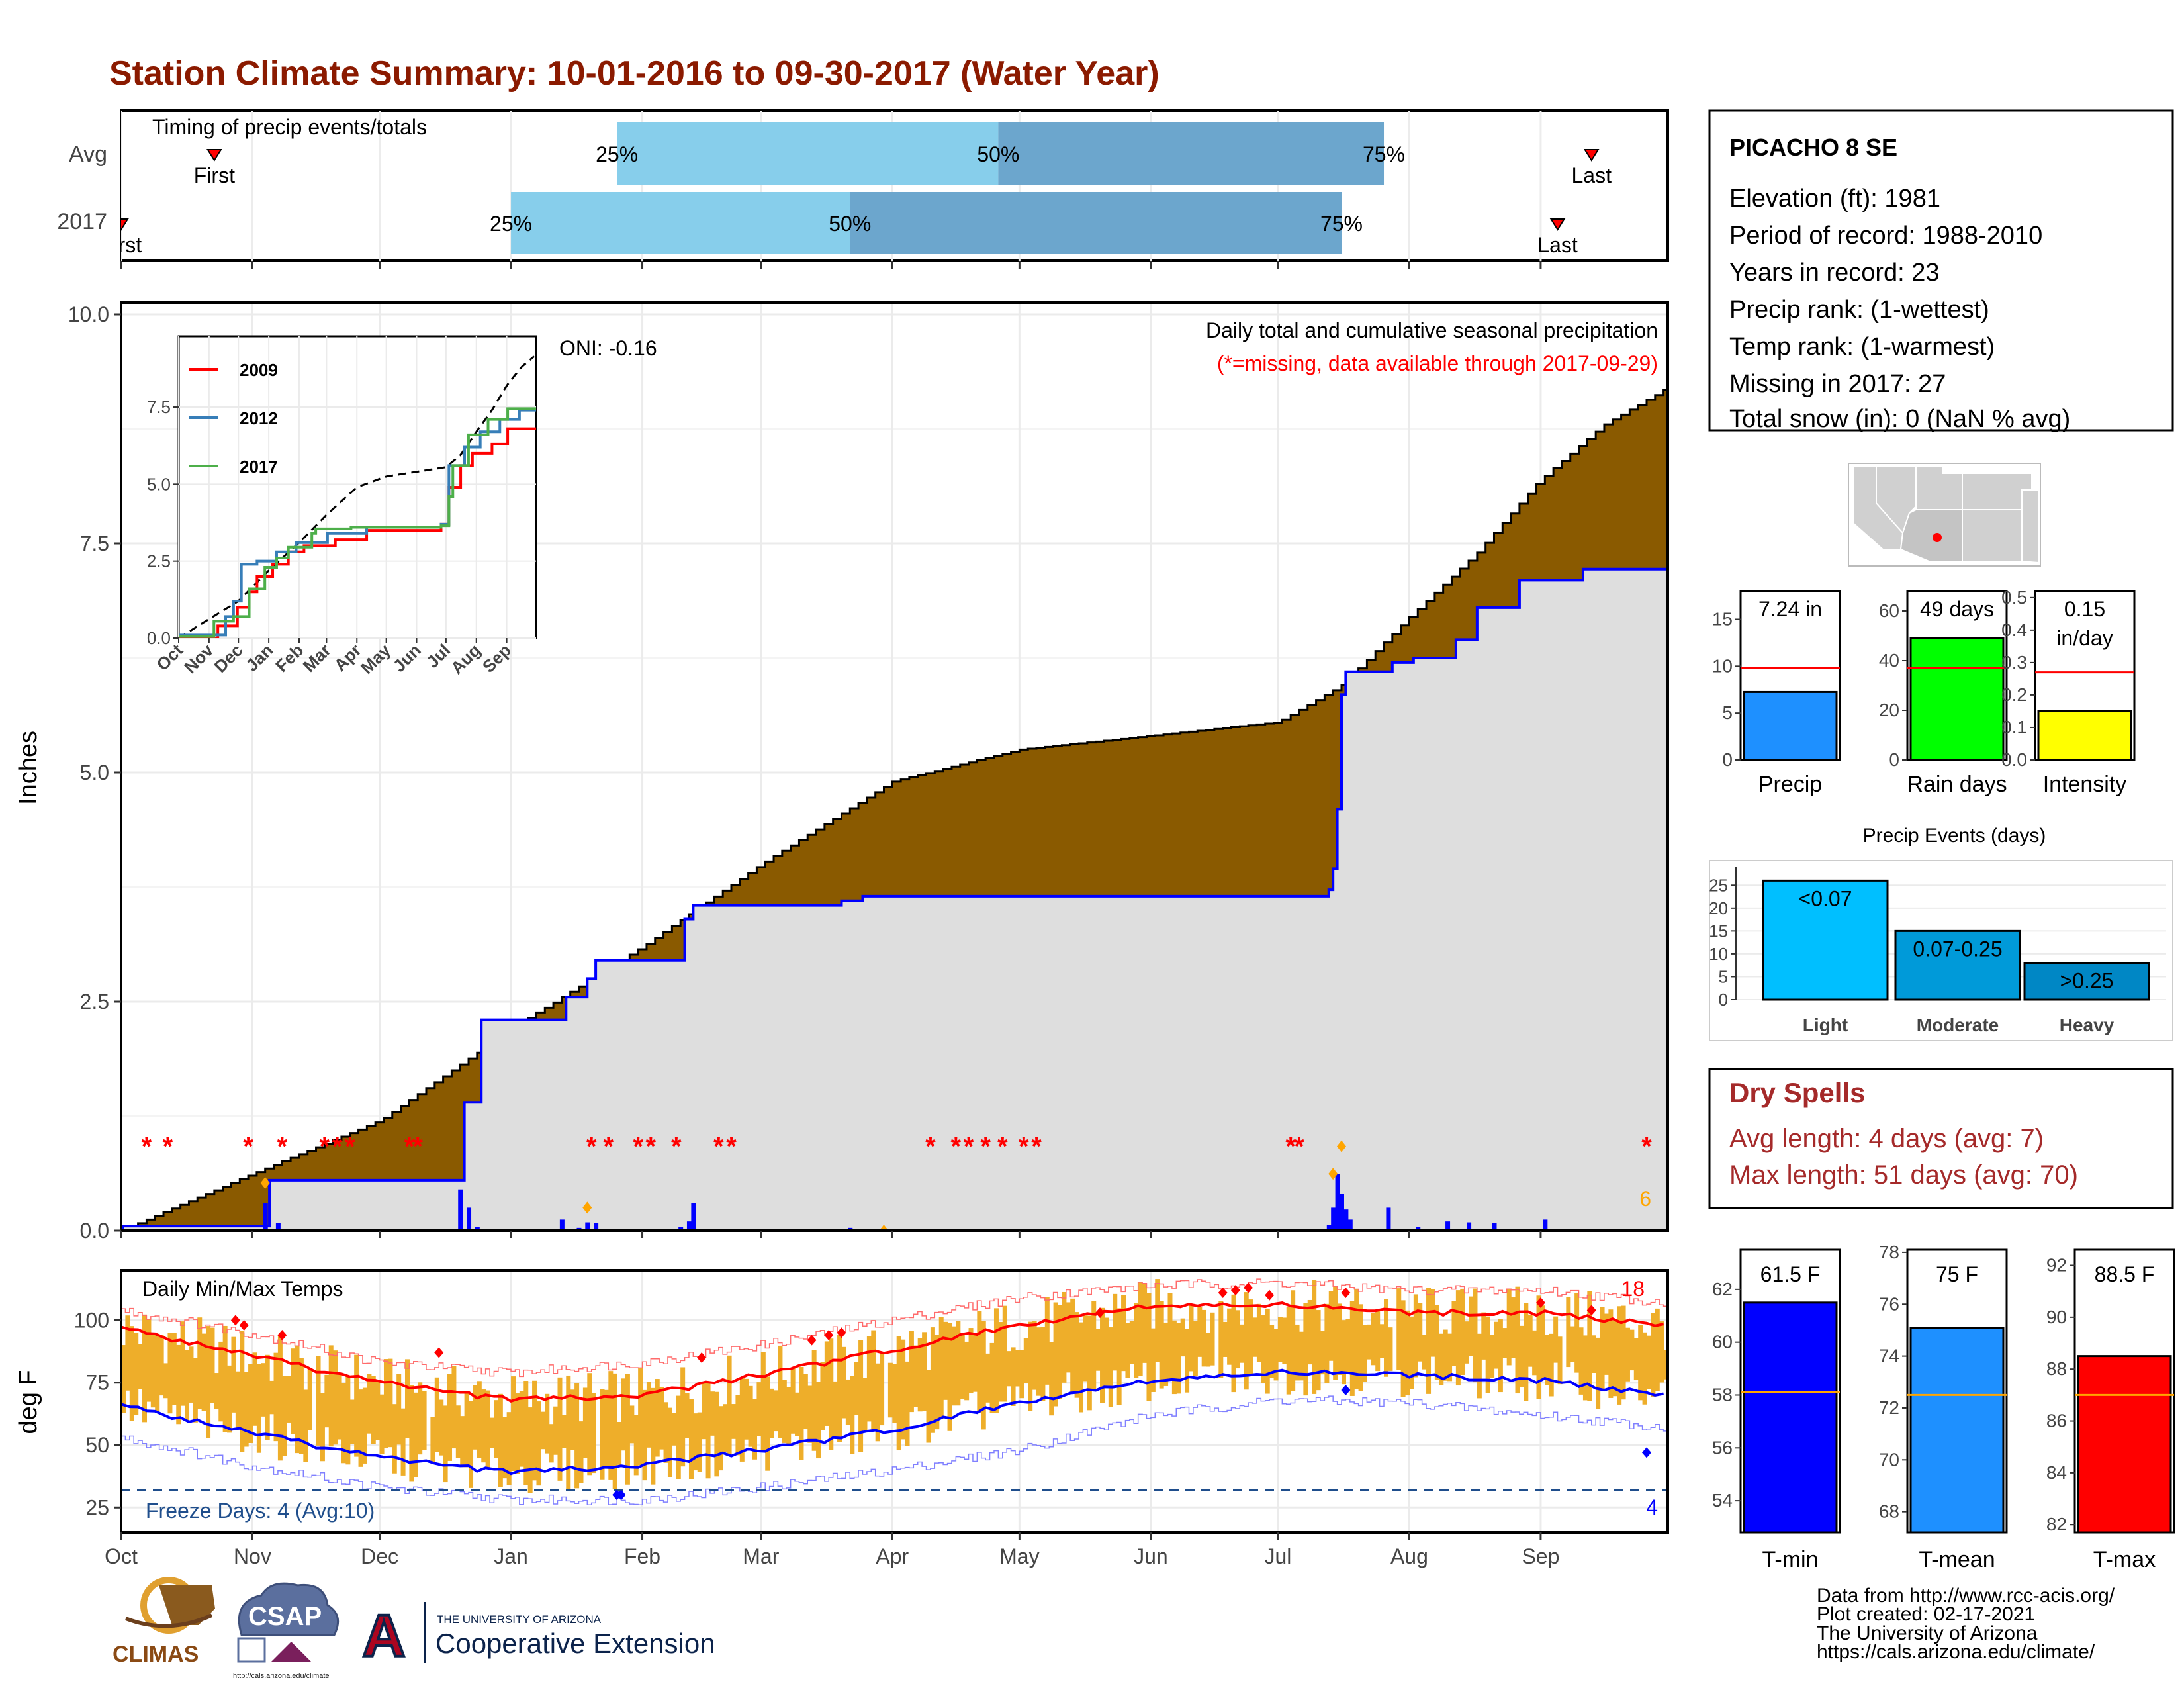 This screenshot has width=2184, height=1688. What do you see at coordinates (1941, 270) in the screenshot?
I see `station-info-frame` at bounding box center [1941, 270].